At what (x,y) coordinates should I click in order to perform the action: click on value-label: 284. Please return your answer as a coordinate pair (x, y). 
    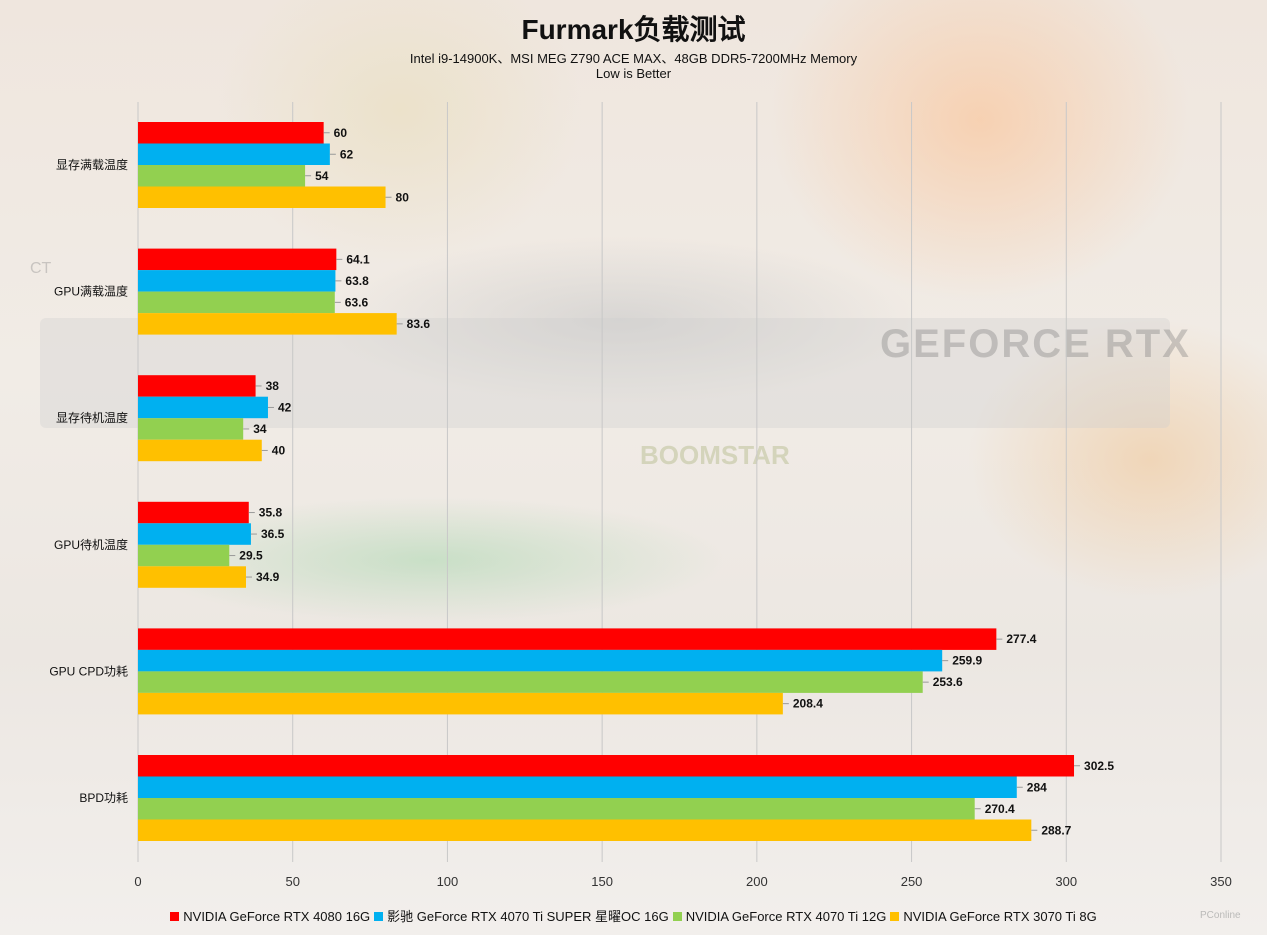
    Looking at the image, I should click on (1037, 787).